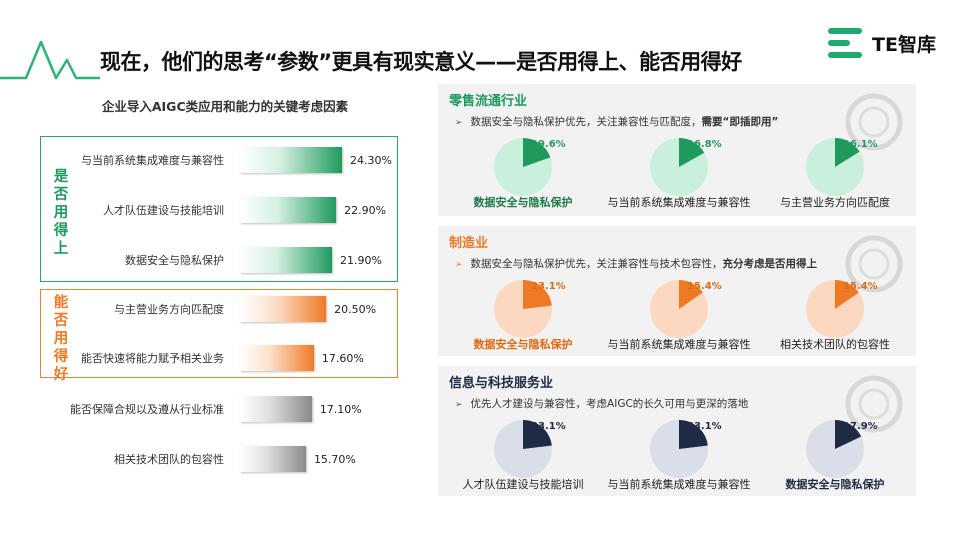 The image size is (960, 540). I want to click on pie-value-label: 16.1%, so click(860, 144).